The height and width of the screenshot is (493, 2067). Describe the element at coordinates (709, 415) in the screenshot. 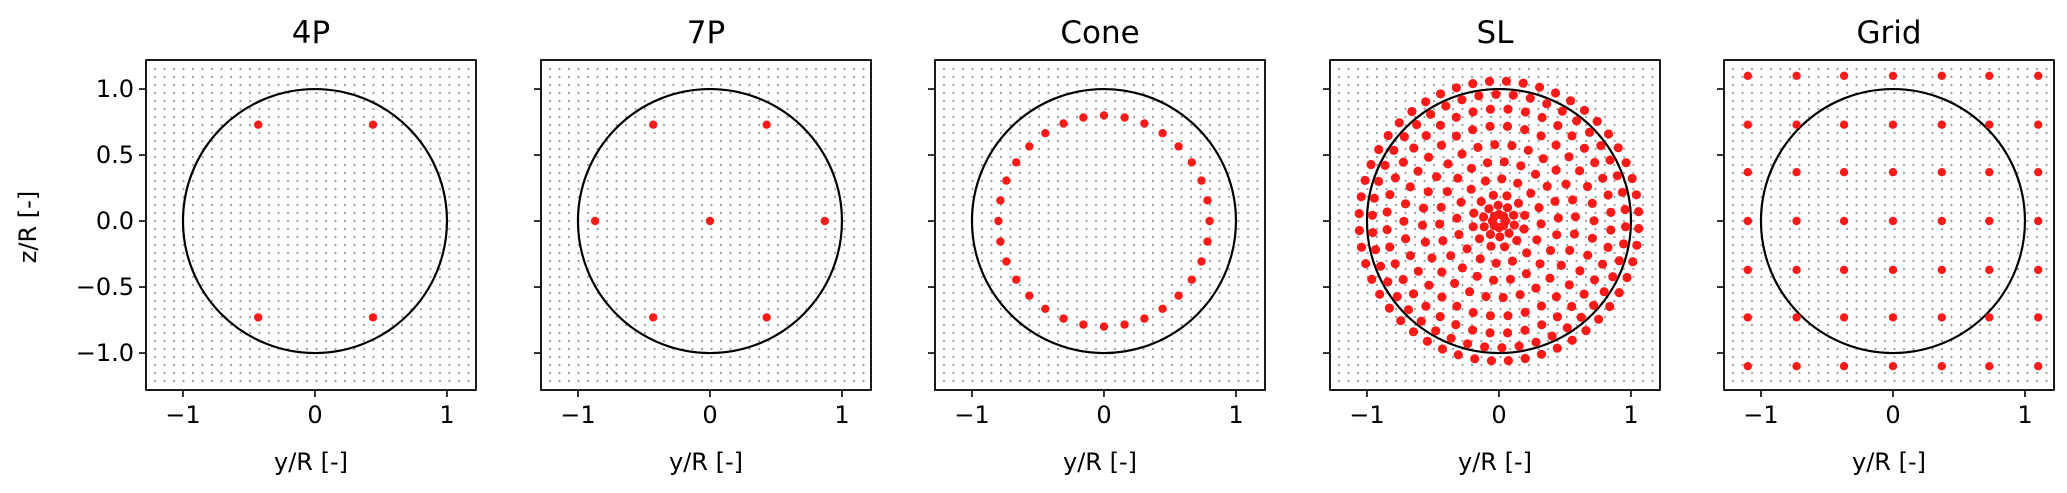

I see `x-tick-label: 0` at that location.